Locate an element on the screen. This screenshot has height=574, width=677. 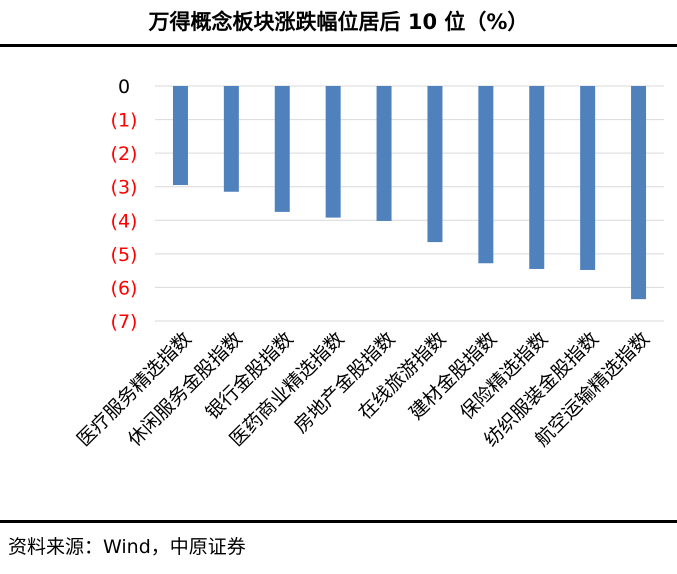
top-rule is located at coordinates (338, 45).